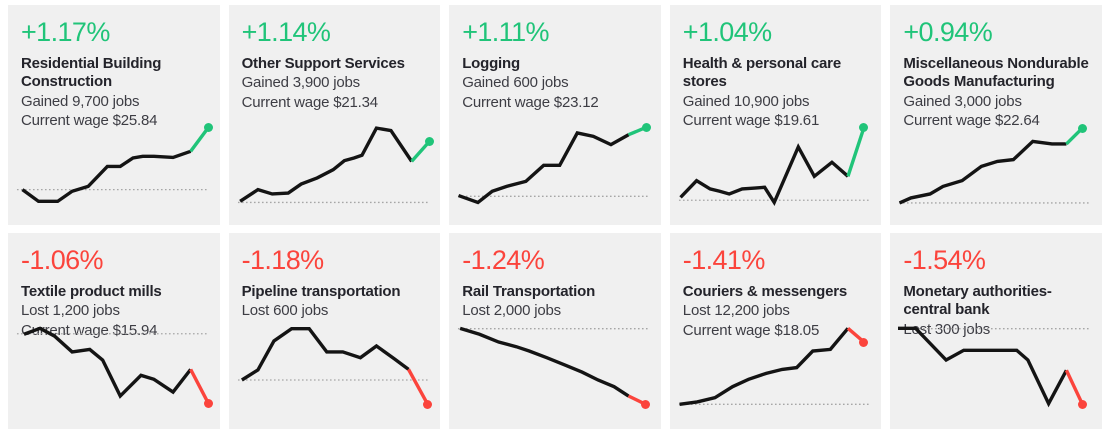 The width and height of the screenshot is (1110, 438). What do you see at coordinates (505, 32) in the screenshot?
I see `percent-change-label: +1.11%` at bounding box center [505, 32].